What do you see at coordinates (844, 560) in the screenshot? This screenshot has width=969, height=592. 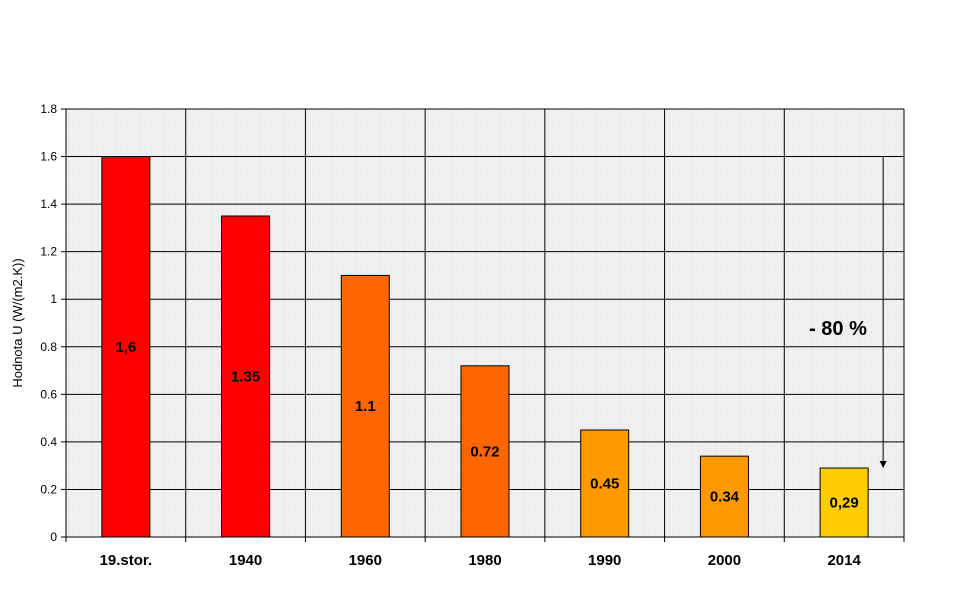 I see `x-tick-label: 2014` at bounding box center [844, 560].